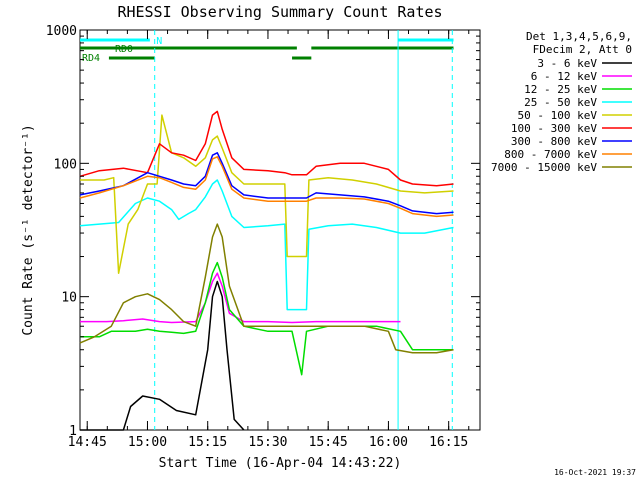 Image resolution: width=640 pixels, height=480 pixels. I want to click on y-axis-label: Count Rate (s⁻¹ detector⁻¹), so click(28, 229).